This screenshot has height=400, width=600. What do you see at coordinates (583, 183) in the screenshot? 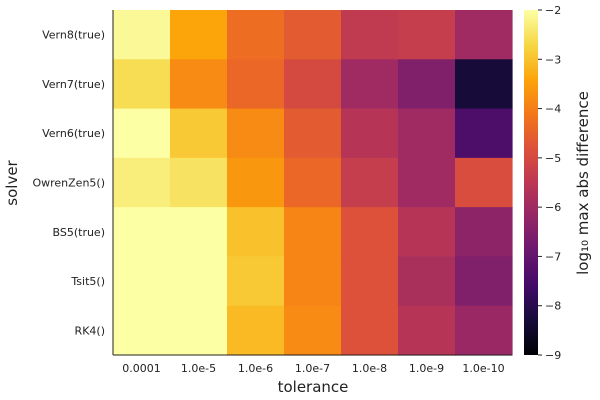
I see `colorbar-title: log₁₀ max abs difference` at bounding box center [583, 183].